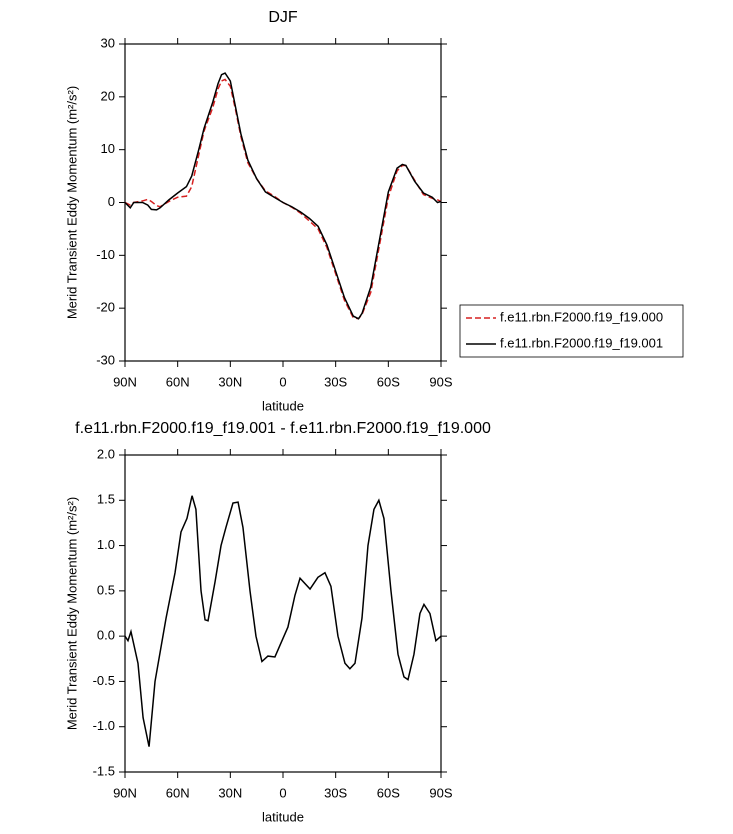 This screenshot has width=733, height=834. I want to click on y-tick-label: -20, so click(105, 307).